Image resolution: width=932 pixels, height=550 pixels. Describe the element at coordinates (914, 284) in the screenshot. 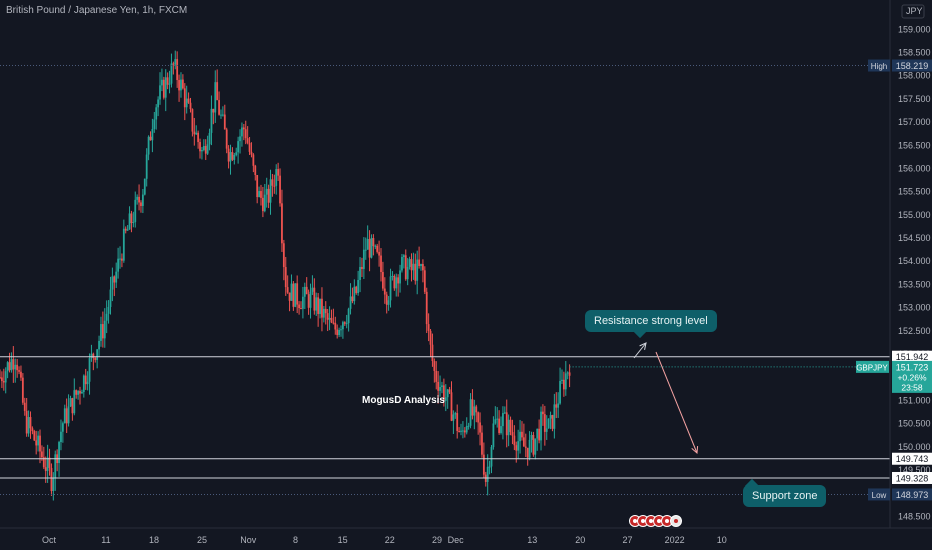

I see `price-tick-label: 153.500` at that location.